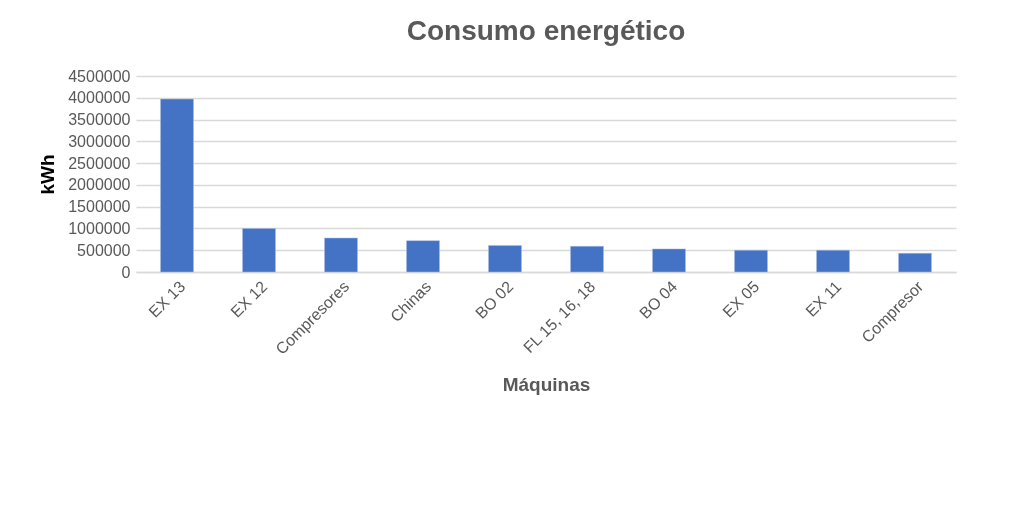 The height and width of the screenshot is (523, 1025). Describe the element at coordinates (99, 228) in the screenshot. I see `y-tick-label: 1000000` at that location.